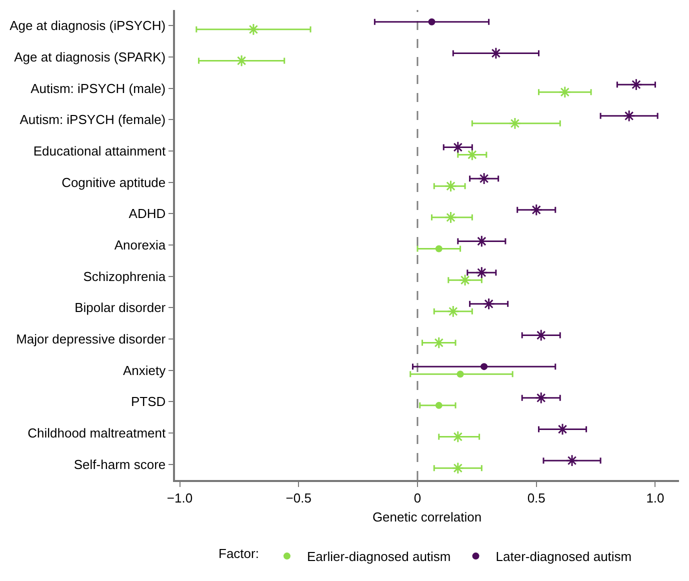 This screenshot has width=689, height=581. I want to click on y-tick-label: Major depressive disorder, so click(91, 339).